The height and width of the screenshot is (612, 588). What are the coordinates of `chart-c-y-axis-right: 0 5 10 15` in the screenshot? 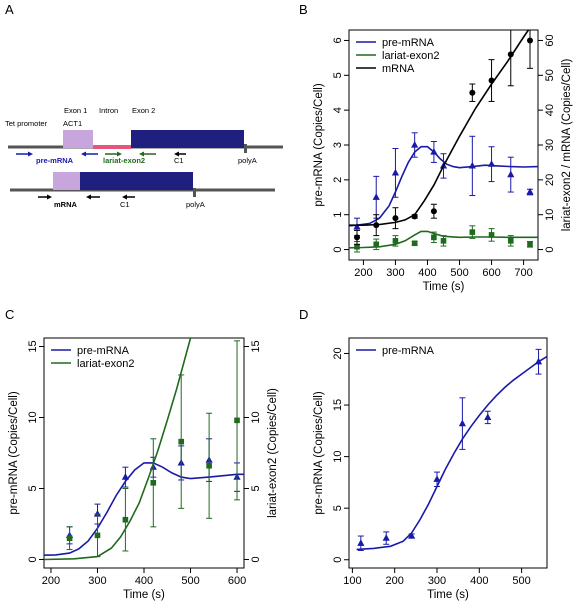 It's located at (253, 451).